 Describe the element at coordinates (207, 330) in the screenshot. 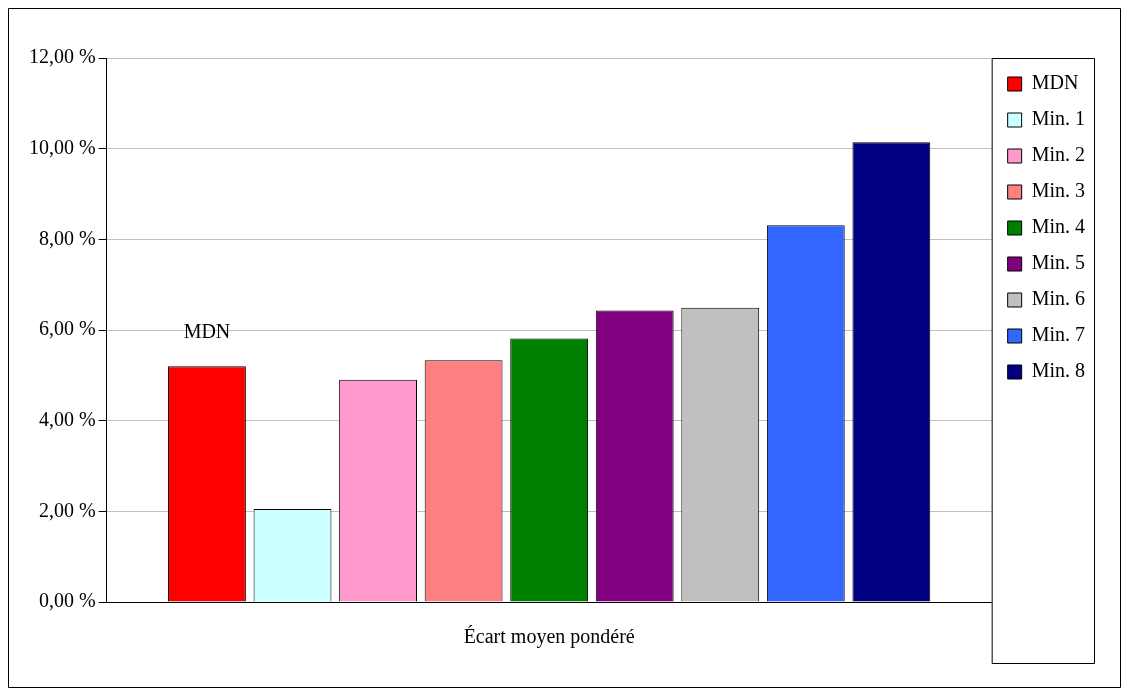

I see `annotation: MDN` at that location.